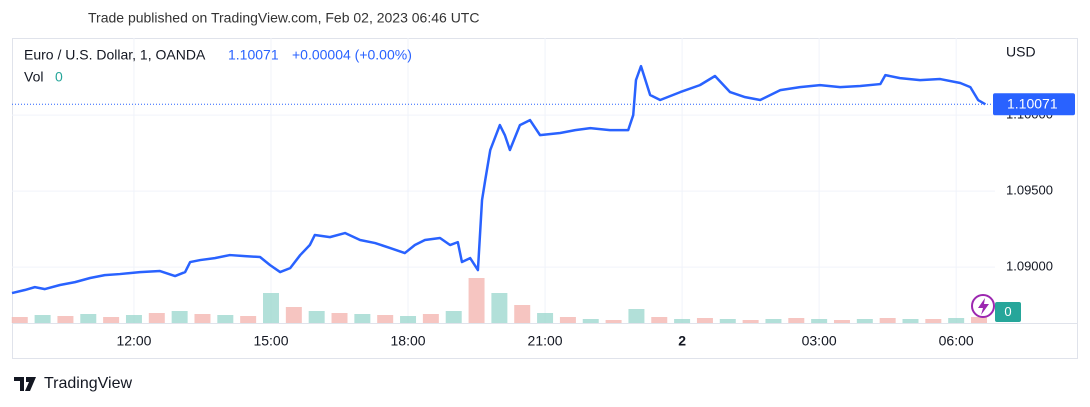 Image resolution: width=1090 pixels, height=407 pixels. I want to click on x-tick-label: 06:00, so click(956, 341).